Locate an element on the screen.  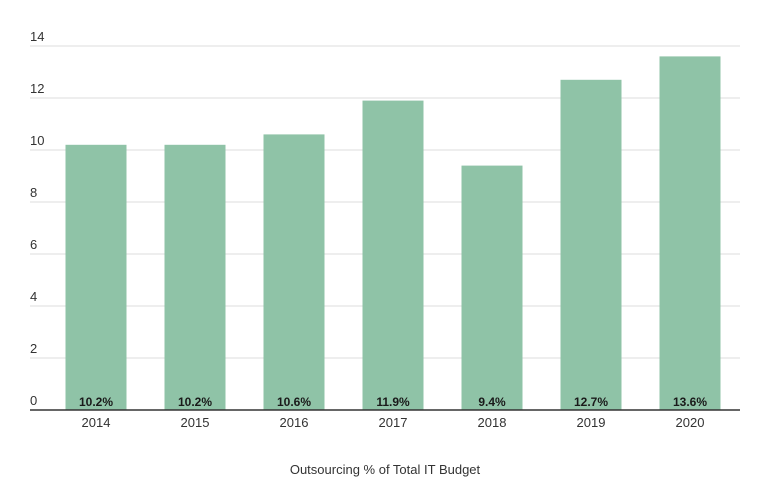
x-tick-label-2017: 2017 is located at coordinates (393, 422).